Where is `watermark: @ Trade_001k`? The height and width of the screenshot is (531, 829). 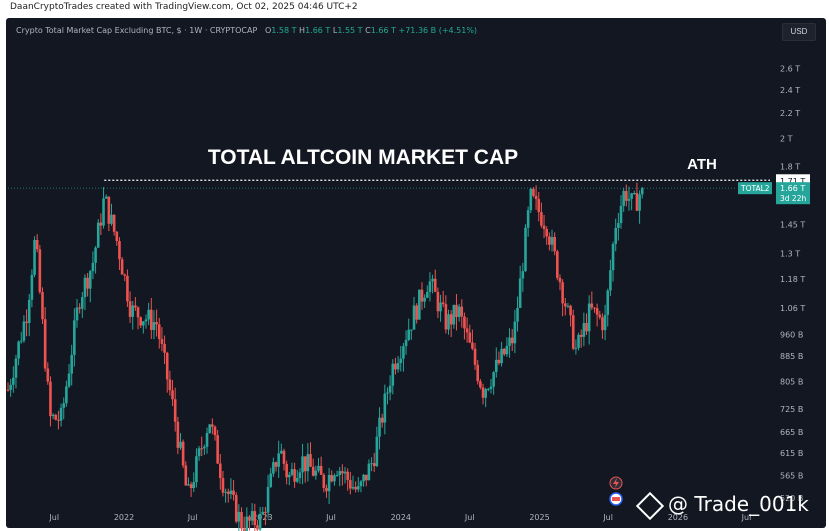 watermark: @ Trade_001k is located at coordinates (722, 505).